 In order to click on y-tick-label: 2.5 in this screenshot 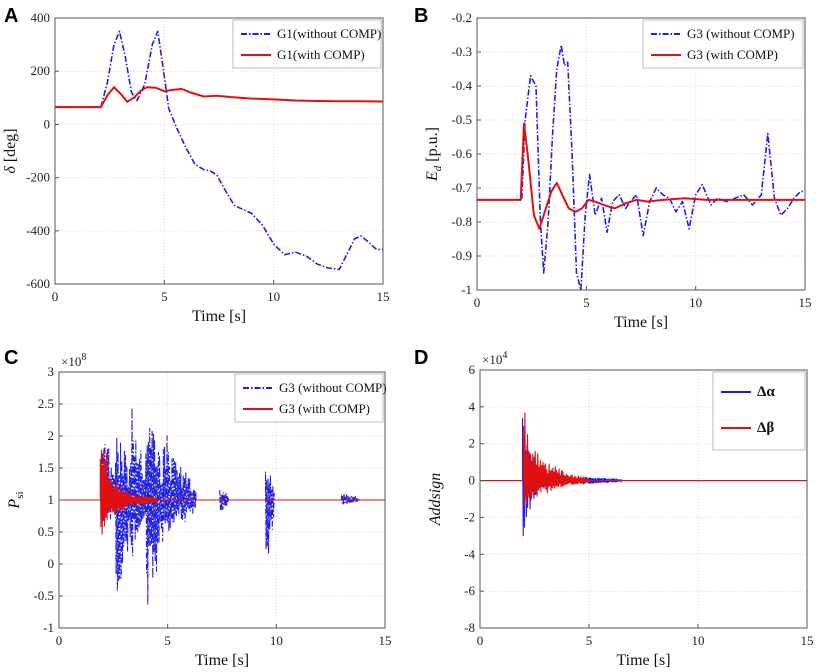, I will do `click(46, 403)`.